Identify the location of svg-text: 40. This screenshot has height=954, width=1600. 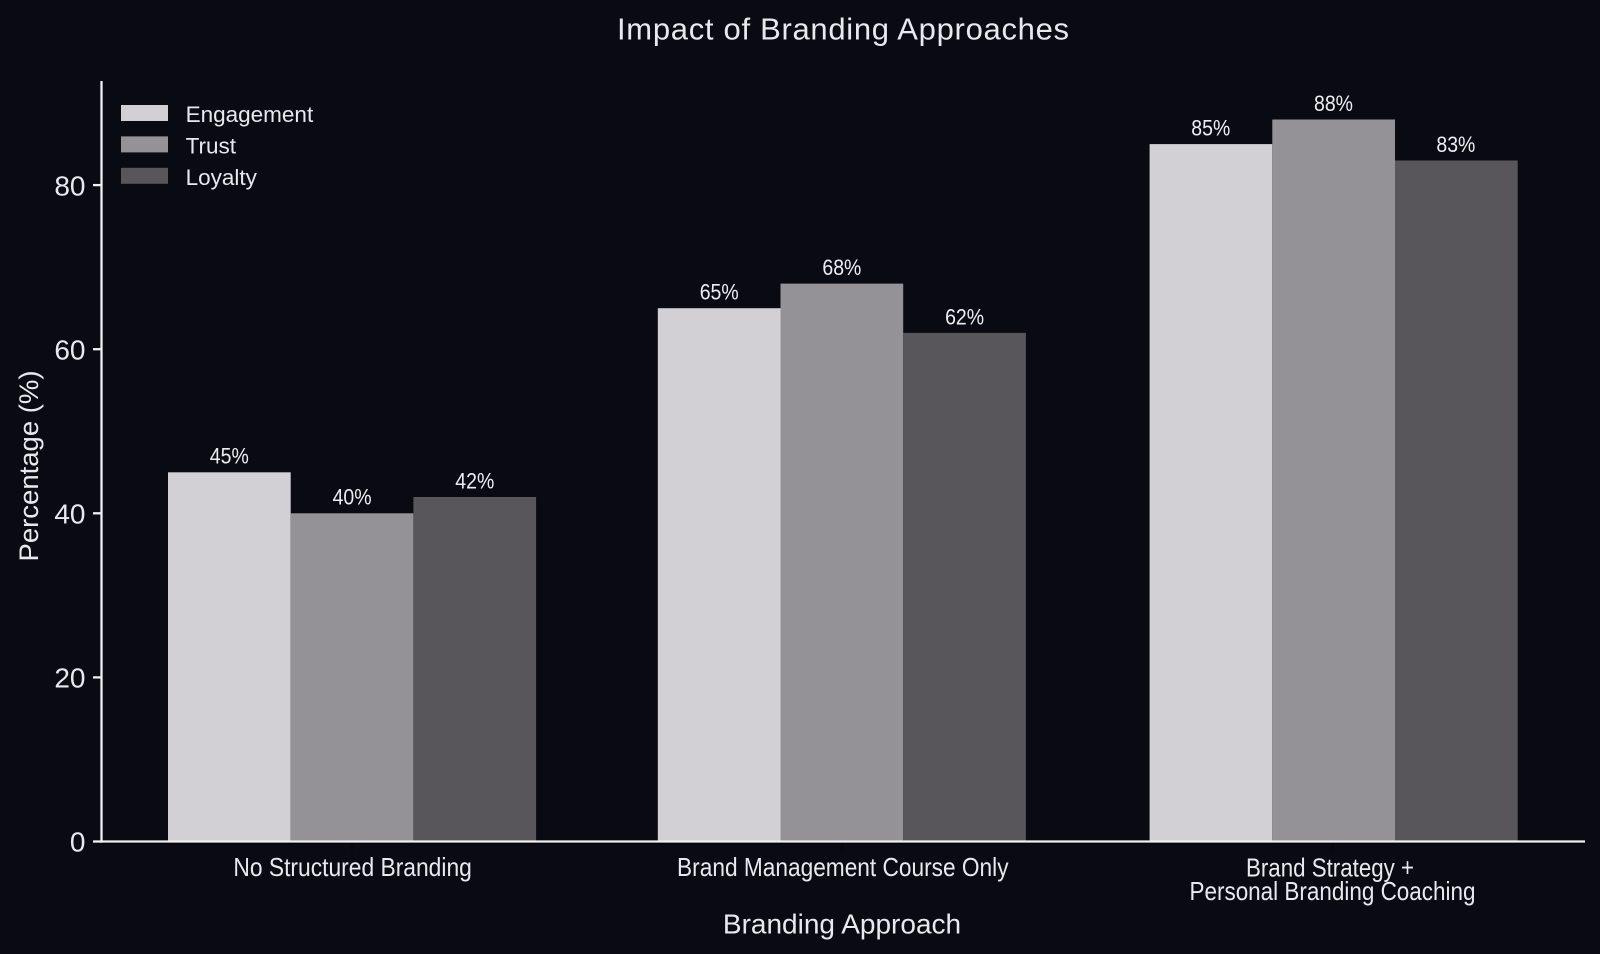
(69, 514).